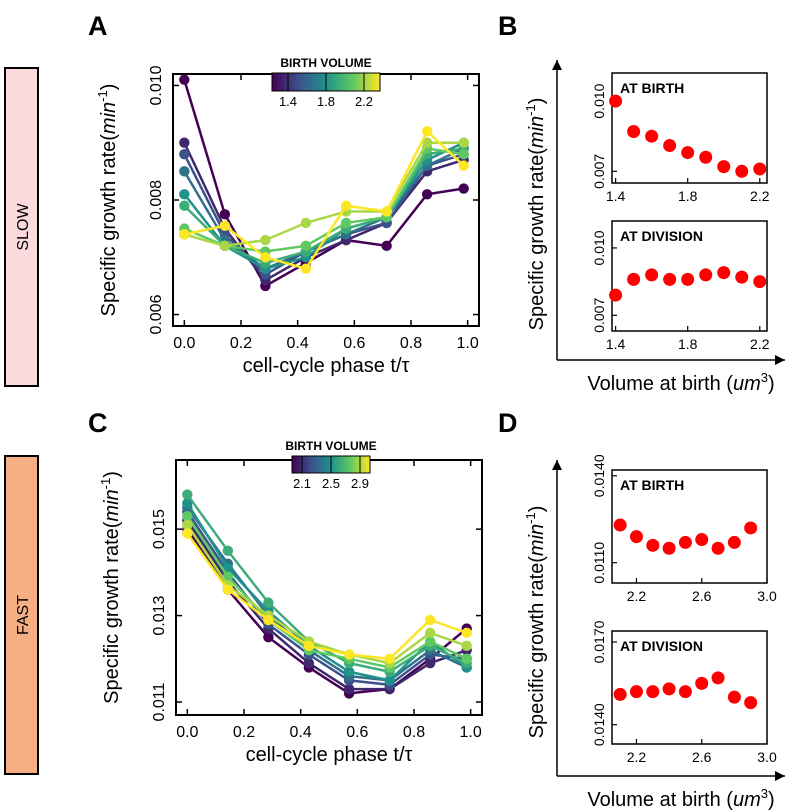 Image resolution: width=798 pixels, height=812 pixels. Describe the element at coordinates (702, 596) in the screenshot. I see `x-tick-label: 2.6` at that location.